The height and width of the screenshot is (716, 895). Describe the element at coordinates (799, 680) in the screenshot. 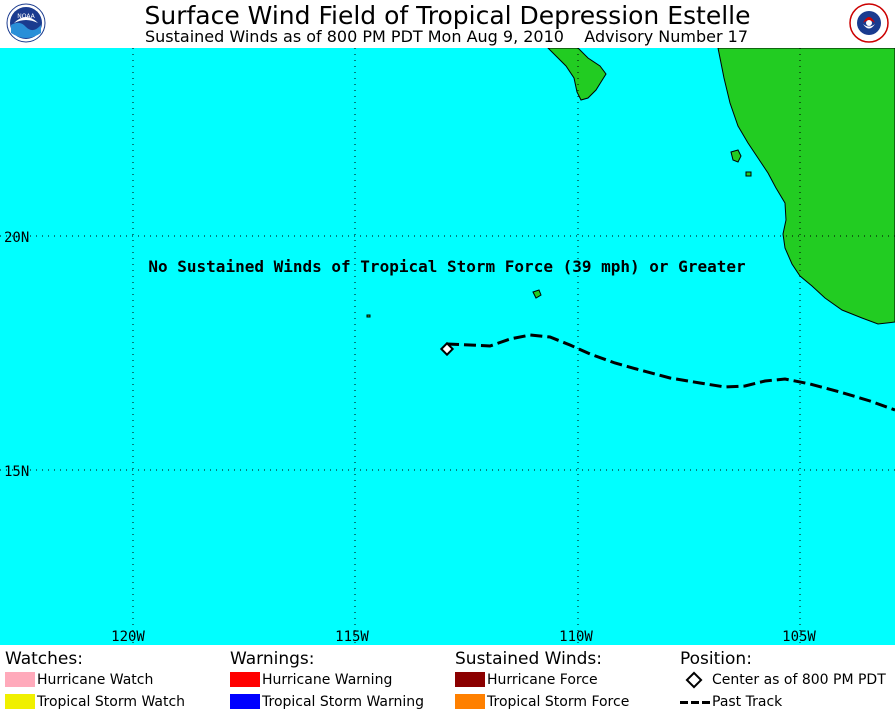

I see `center-label: Center as of 800 PM PDT` at that location.